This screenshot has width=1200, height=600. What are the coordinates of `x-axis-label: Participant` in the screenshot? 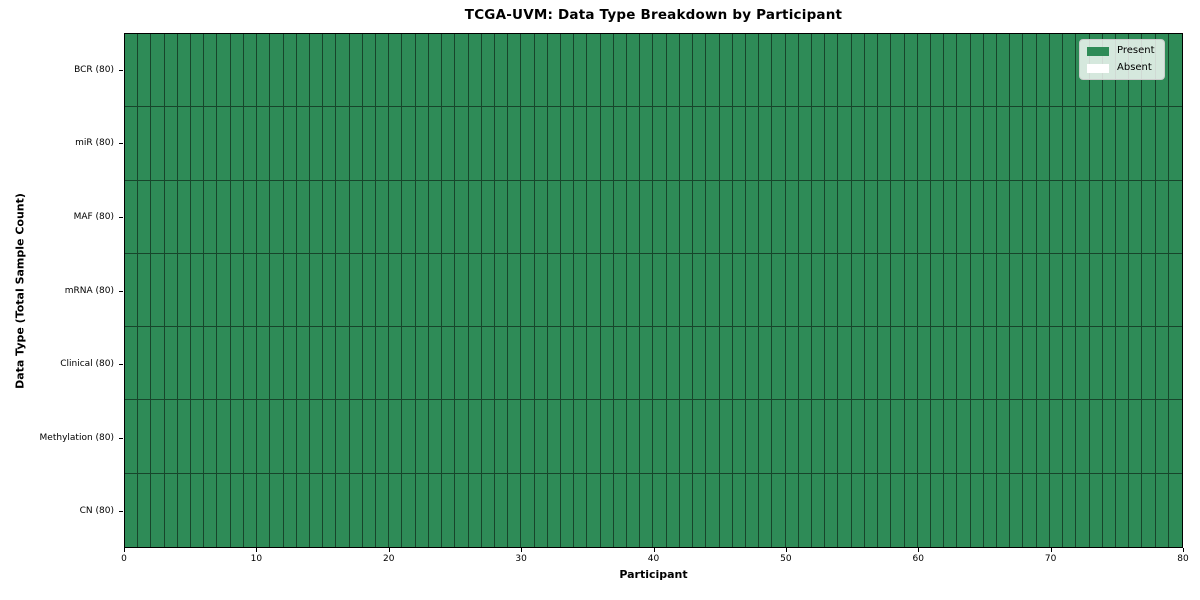 It's located at (653, 574).